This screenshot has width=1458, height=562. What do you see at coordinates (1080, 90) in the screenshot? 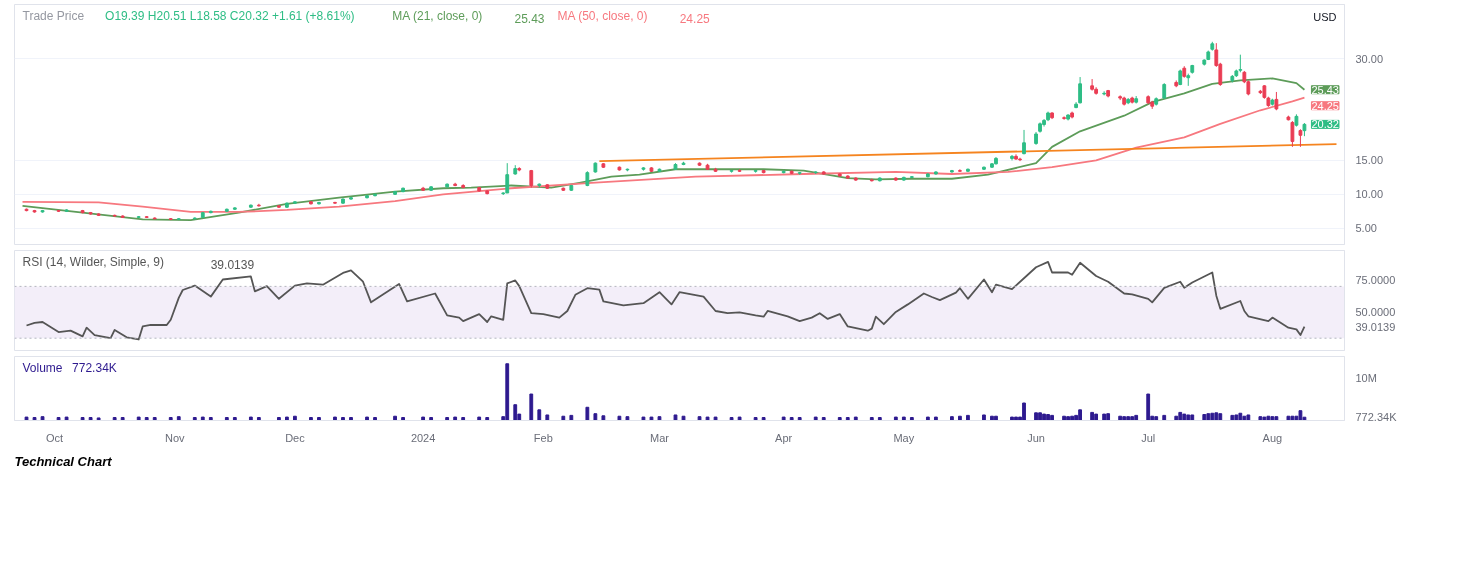
I see `candlestick` at bounding box center [1080, 90].